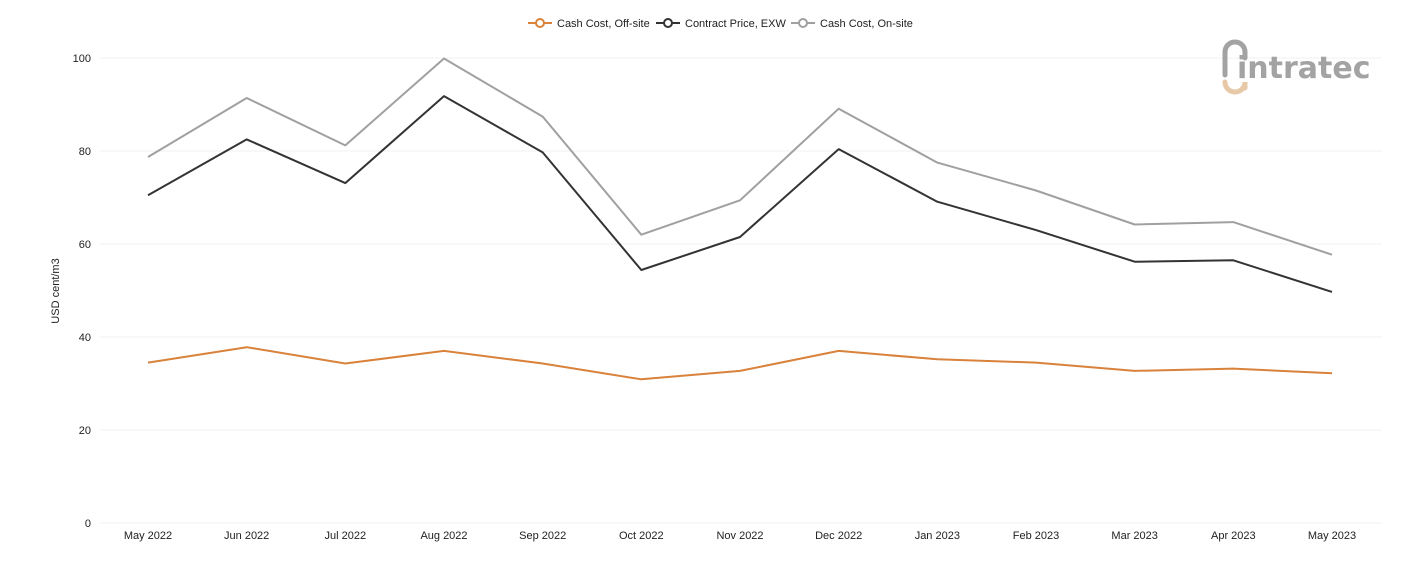 The width and height of the screenshot is (1401, 561). I want to click on x-tick-label: Nov 2022, so click(739, 536).